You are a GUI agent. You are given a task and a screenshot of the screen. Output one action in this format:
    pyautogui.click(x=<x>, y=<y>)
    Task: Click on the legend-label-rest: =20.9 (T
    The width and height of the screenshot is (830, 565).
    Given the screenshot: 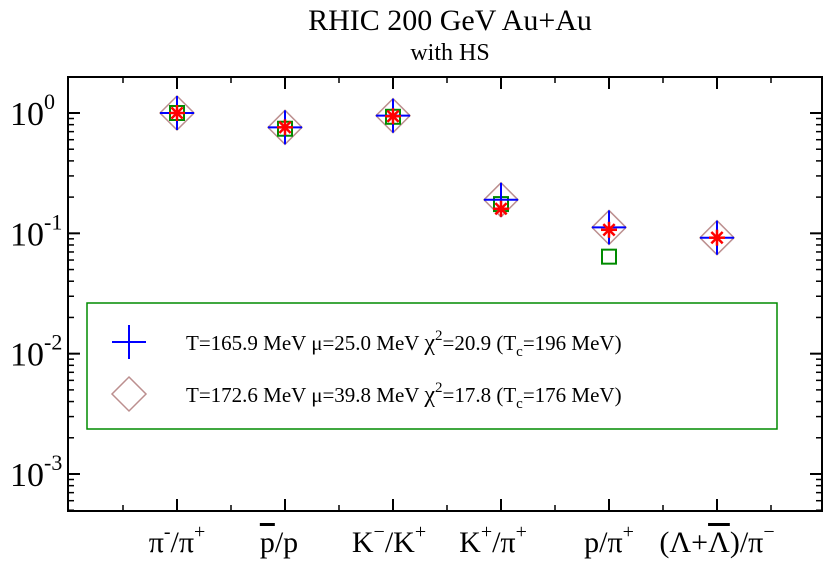 What is the action you would take?
    pyautogui.click(x=480, y=343)
    